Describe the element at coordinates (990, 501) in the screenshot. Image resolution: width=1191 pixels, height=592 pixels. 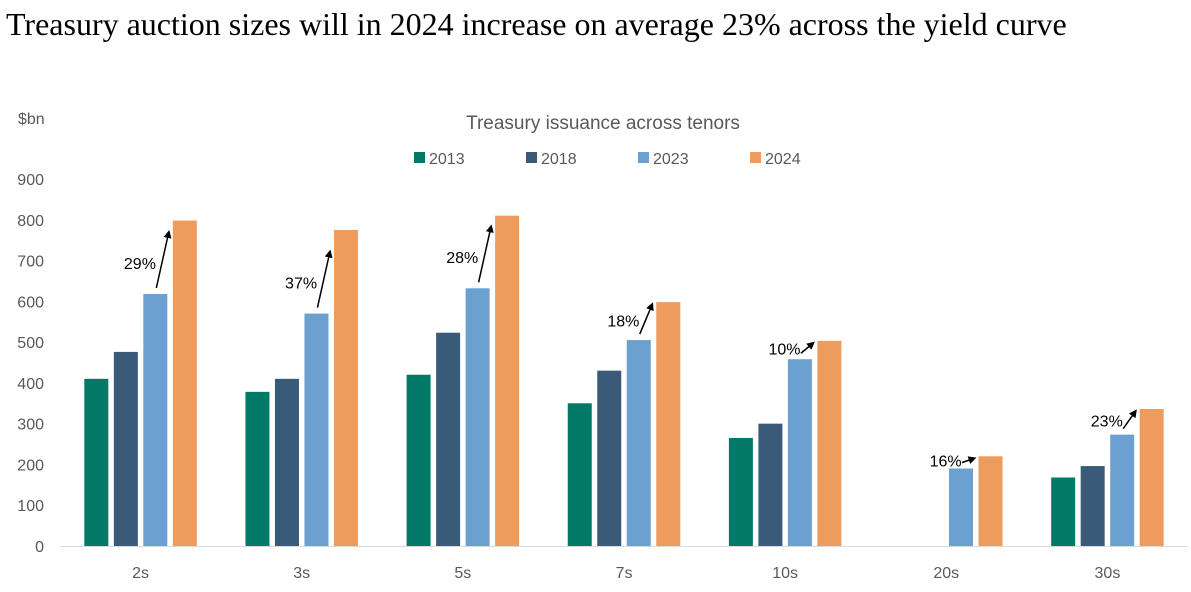
I see `bar-2024-20s` at that location.